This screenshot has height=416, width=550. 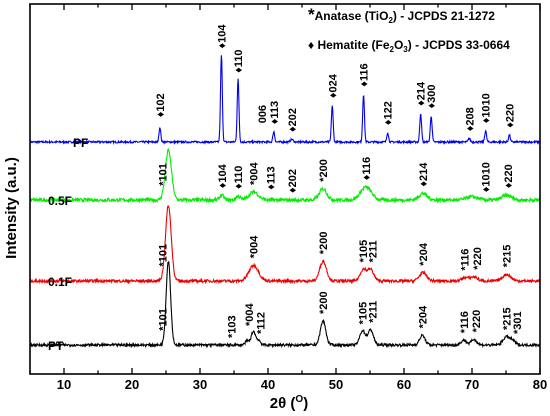 I want to click on series-label: PF, so click(x=80, y=143).